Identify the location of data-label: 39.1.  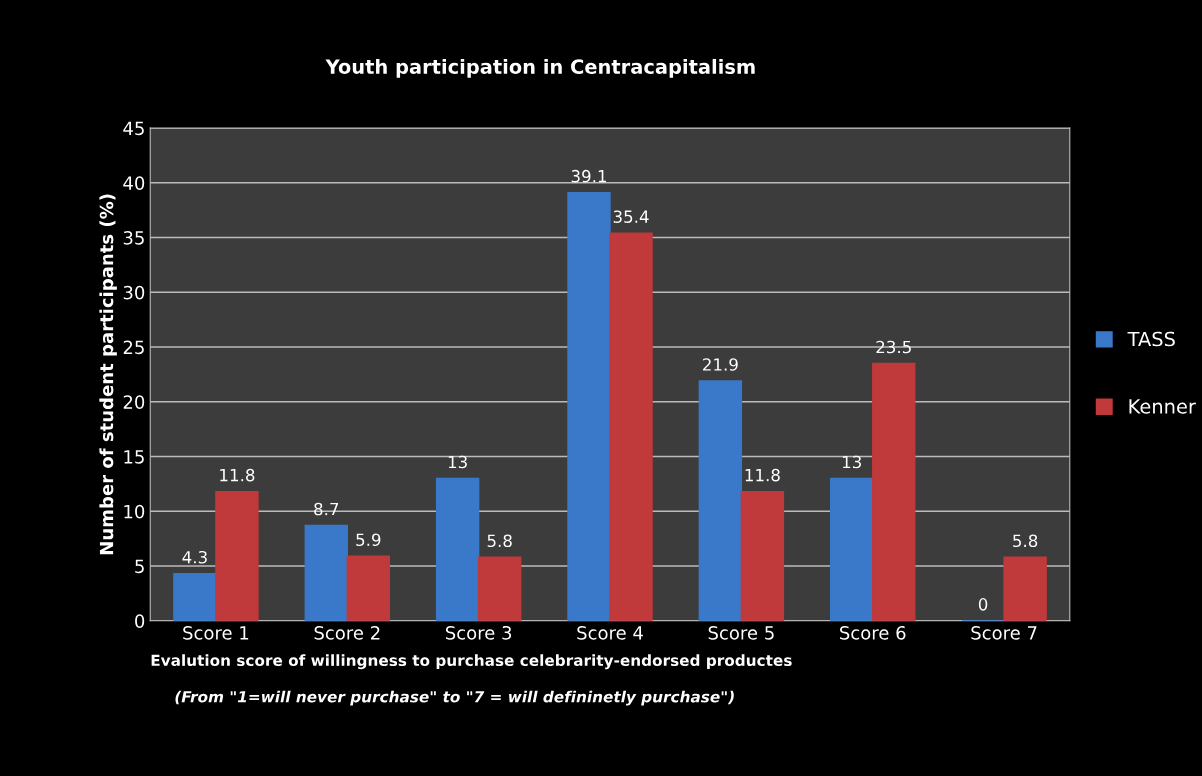
(589, 176).